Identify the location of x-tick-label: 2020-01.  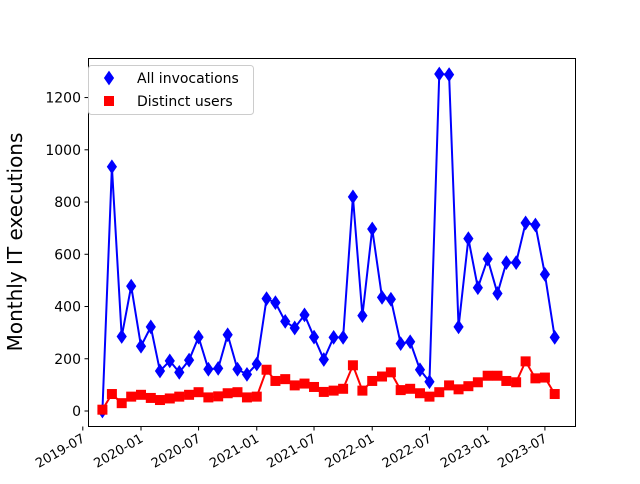
(118, 451).